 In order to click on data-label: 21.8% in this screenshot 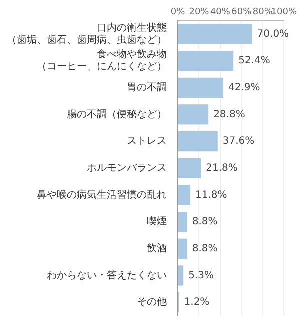, I will do `click(222, 168)`.